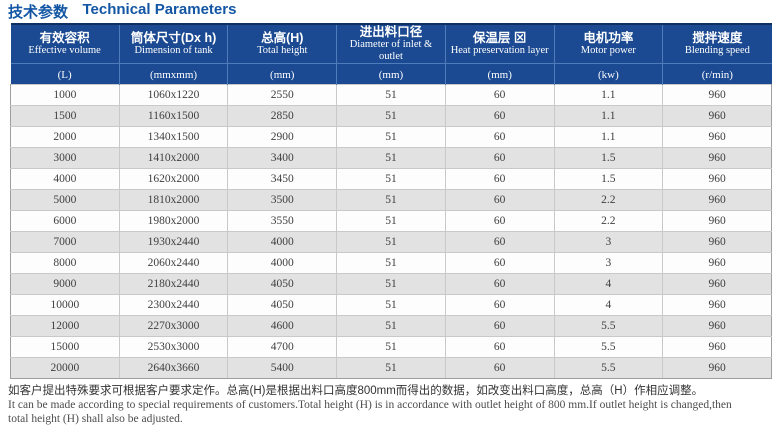  What do you see at coordinates (65, 284) in the screenshot?
I see `table-cell: 9000` at bounding box center [65, 284].